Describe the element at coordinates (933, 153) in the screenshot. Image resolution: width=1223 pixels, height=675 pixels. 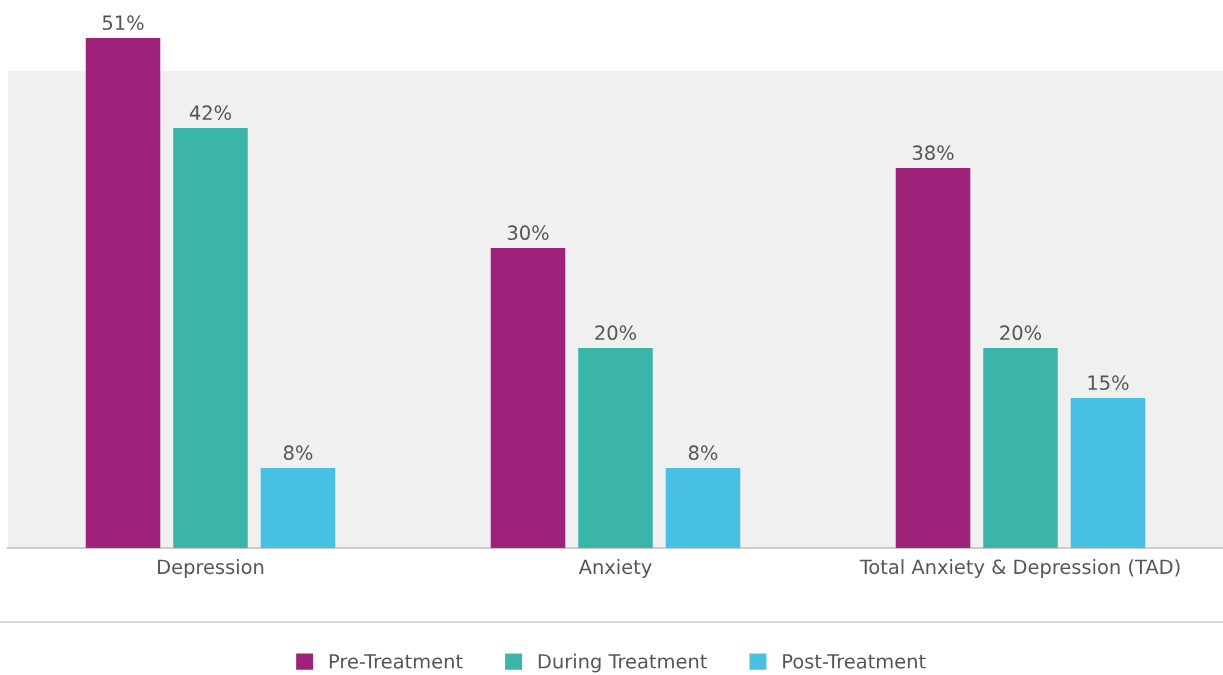
I see `data-label: 38%` at that location.